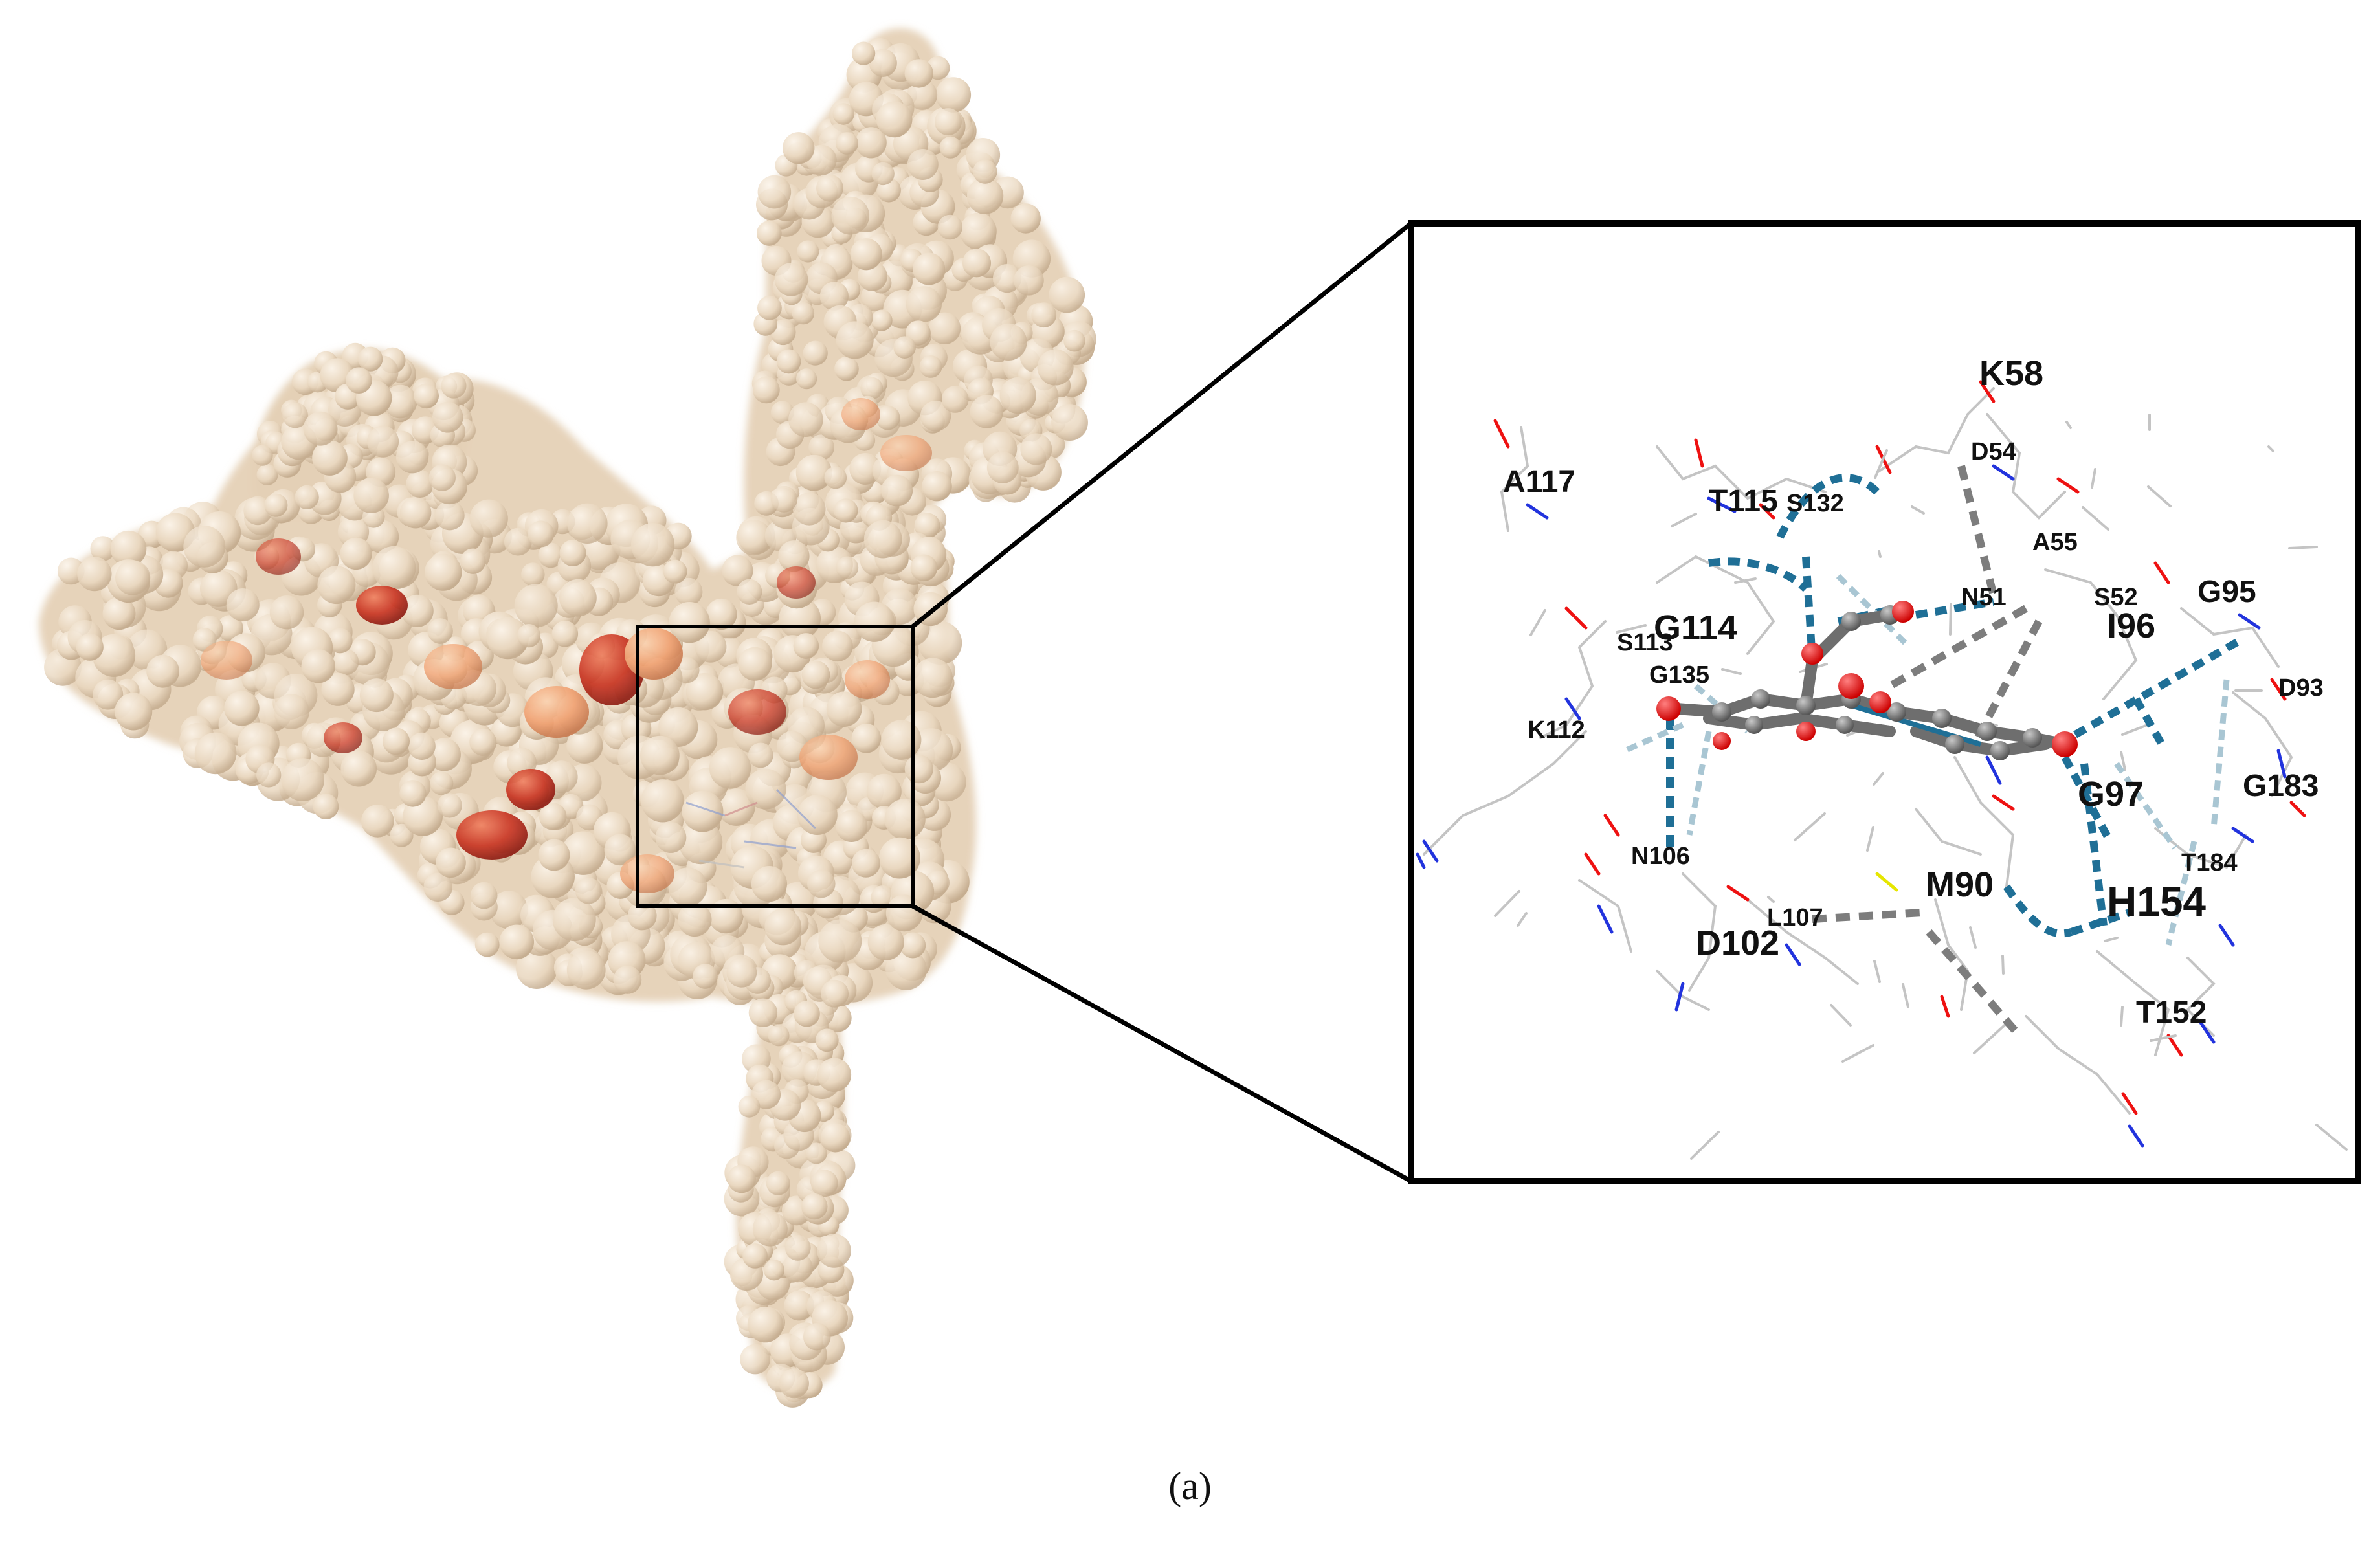  Describe the element at coordinates (1984, 597) in the screenshot. I see `residue-label-n51: N51` at that location.